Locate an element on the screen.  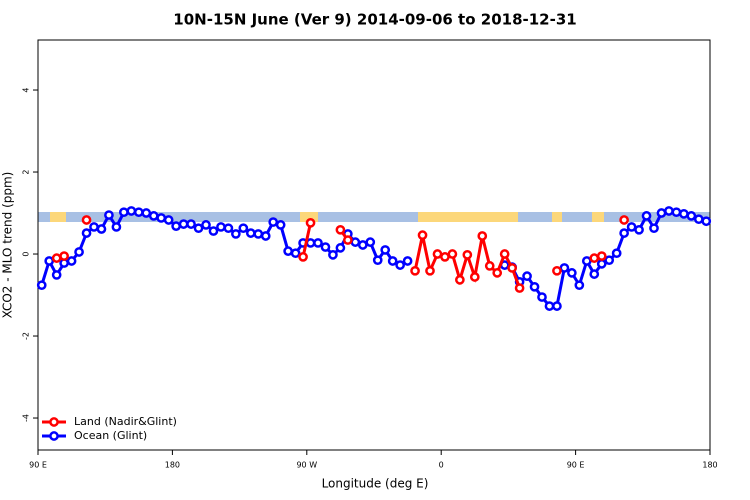
ocean-strip is located at coordinates (374, 217).